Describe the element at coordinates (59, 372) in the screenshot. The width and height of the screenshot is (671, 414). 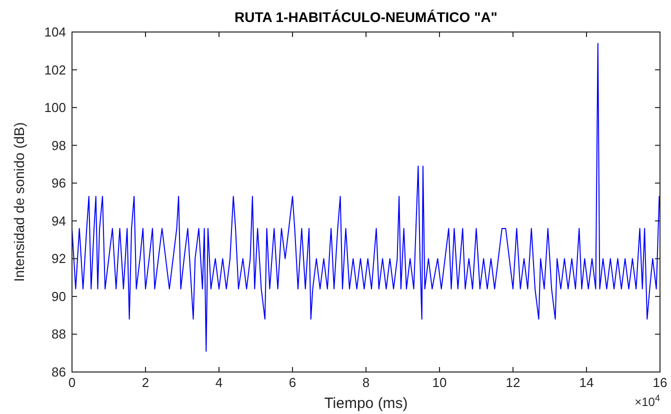
I see `y-tick-label: 86` at that location.